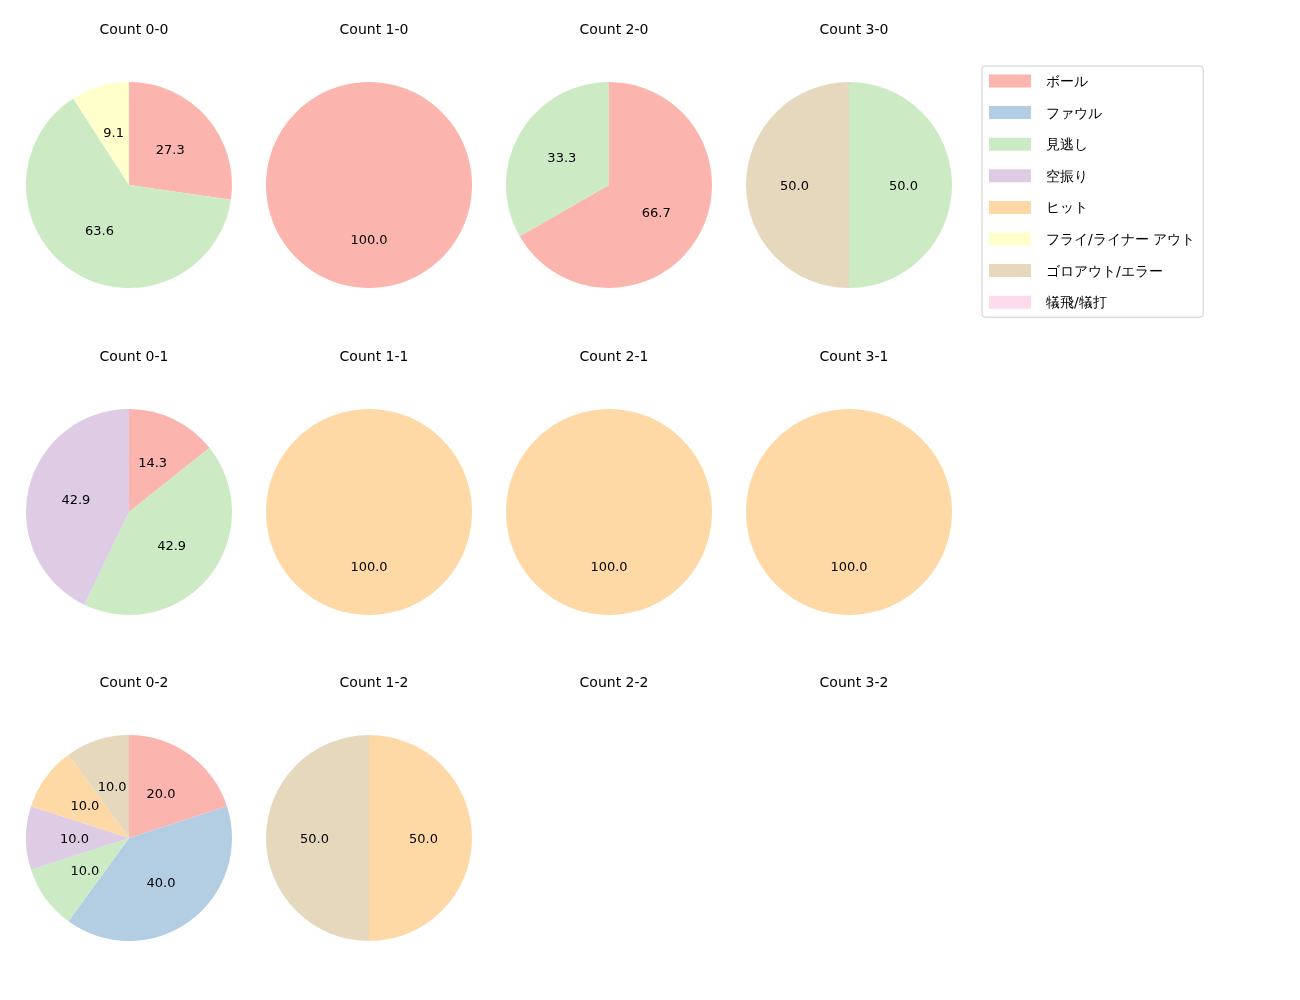 The height and width of the screenshot is (1000, 1300). What do you see at coordinates (1121, 239) in the screenshot?
I see `legend-label: フライ/ライナー アウト` at bounding box center [1121, 239].